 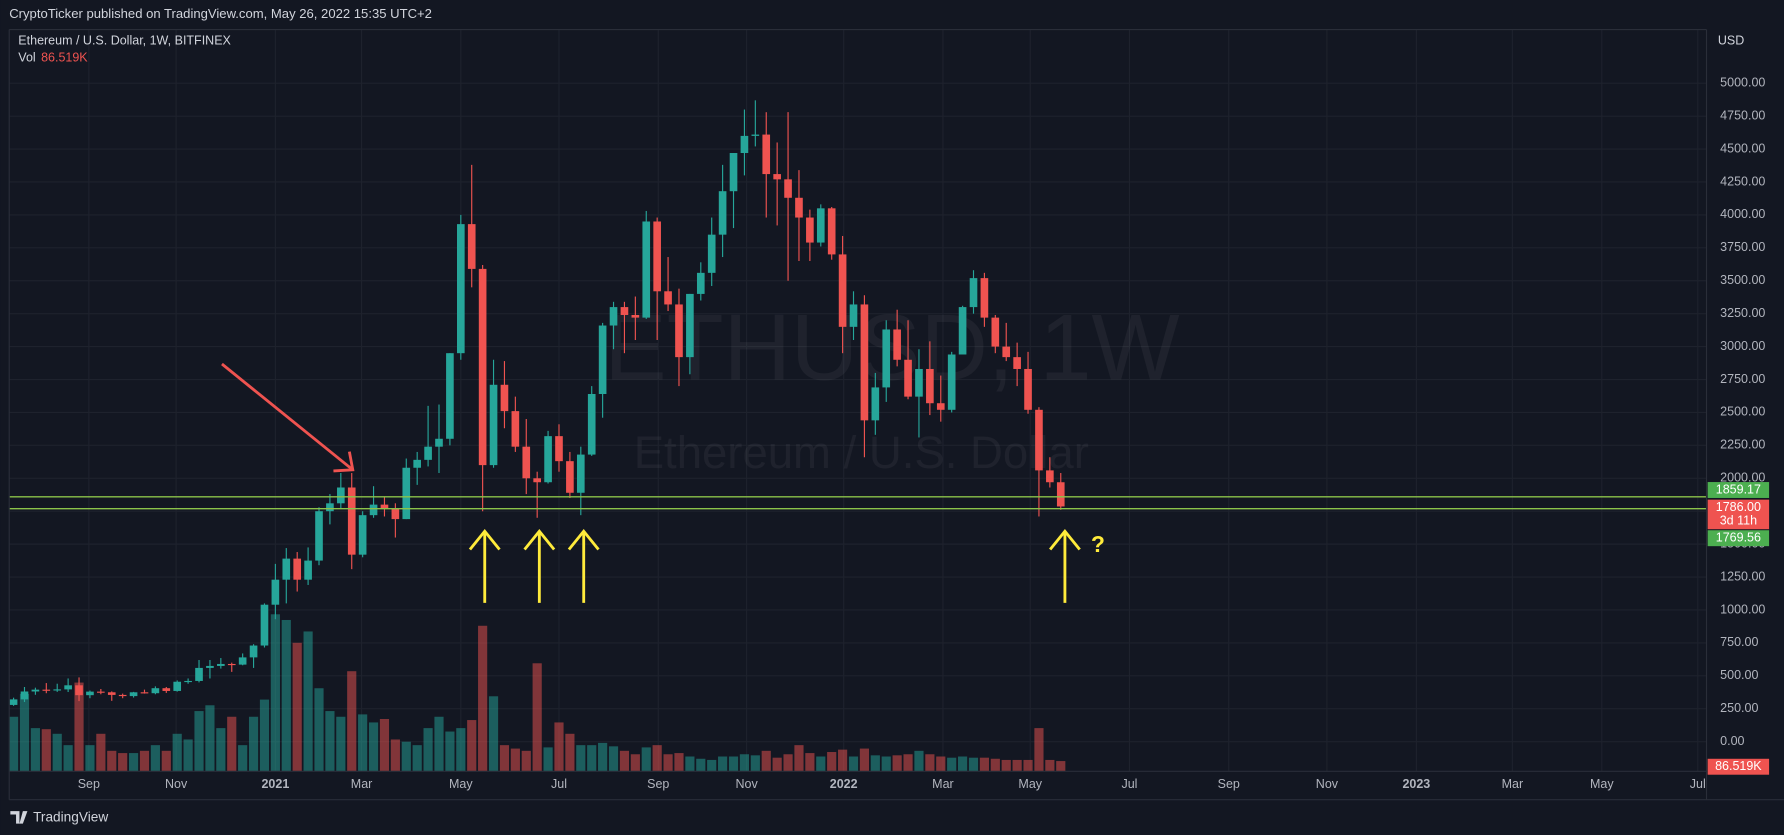 I want to click on x-tick-label: 2022, so click(x=844, y=784).